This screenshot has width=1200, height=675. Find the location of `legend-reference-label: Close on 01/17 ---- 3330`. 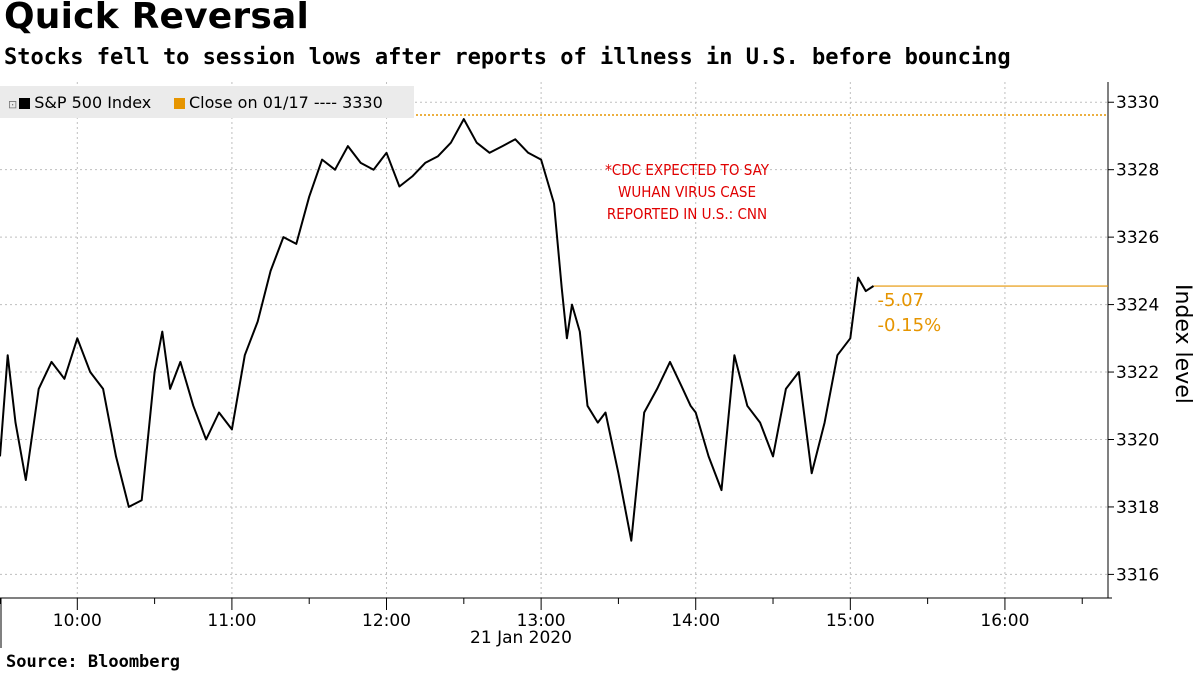

legend-reference-label: Close on 01/17 ---- 3330 is located at coordinates (286, 102).